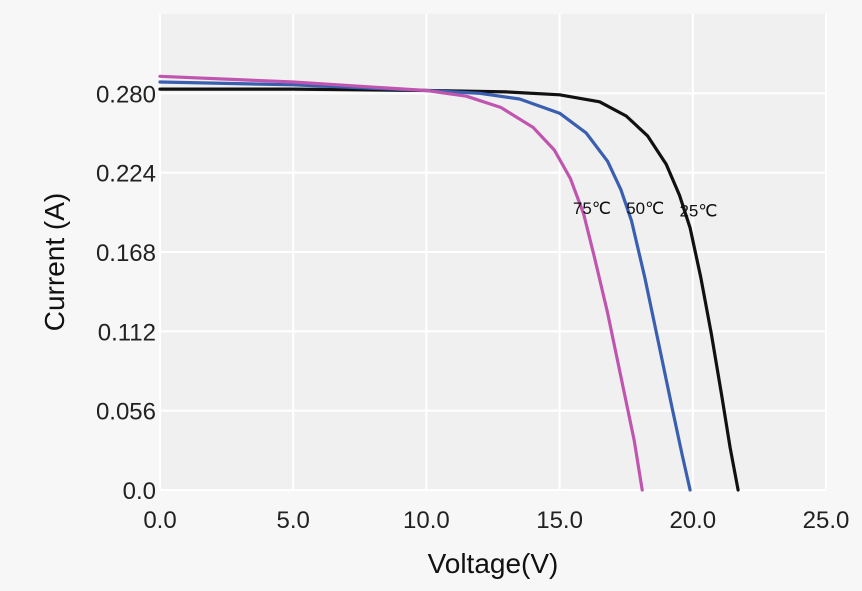 This screenshot has height=591, width=862. What do you see at coordinates (293, 520) in the screenshot?
I see `x-tick-label: 5.0` at bounding box center [293, 520].